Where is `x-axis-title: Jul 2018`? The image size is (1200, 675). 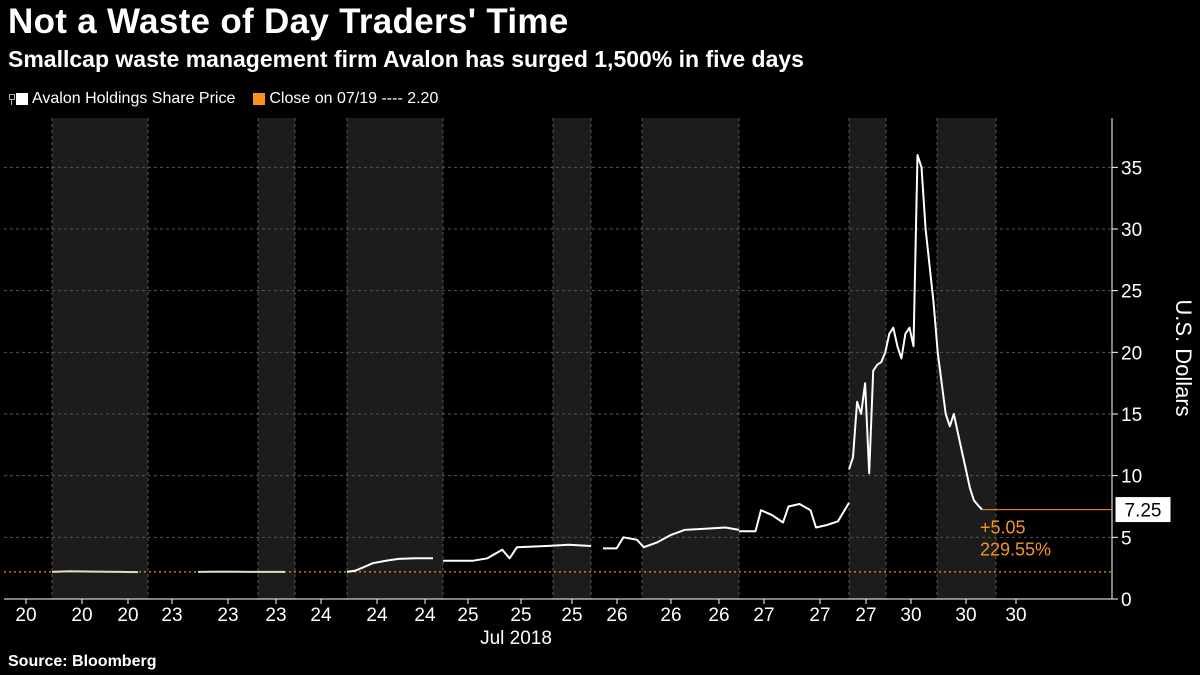 x-axis-title: Jul 2018 is located at coordinates (516, 638).